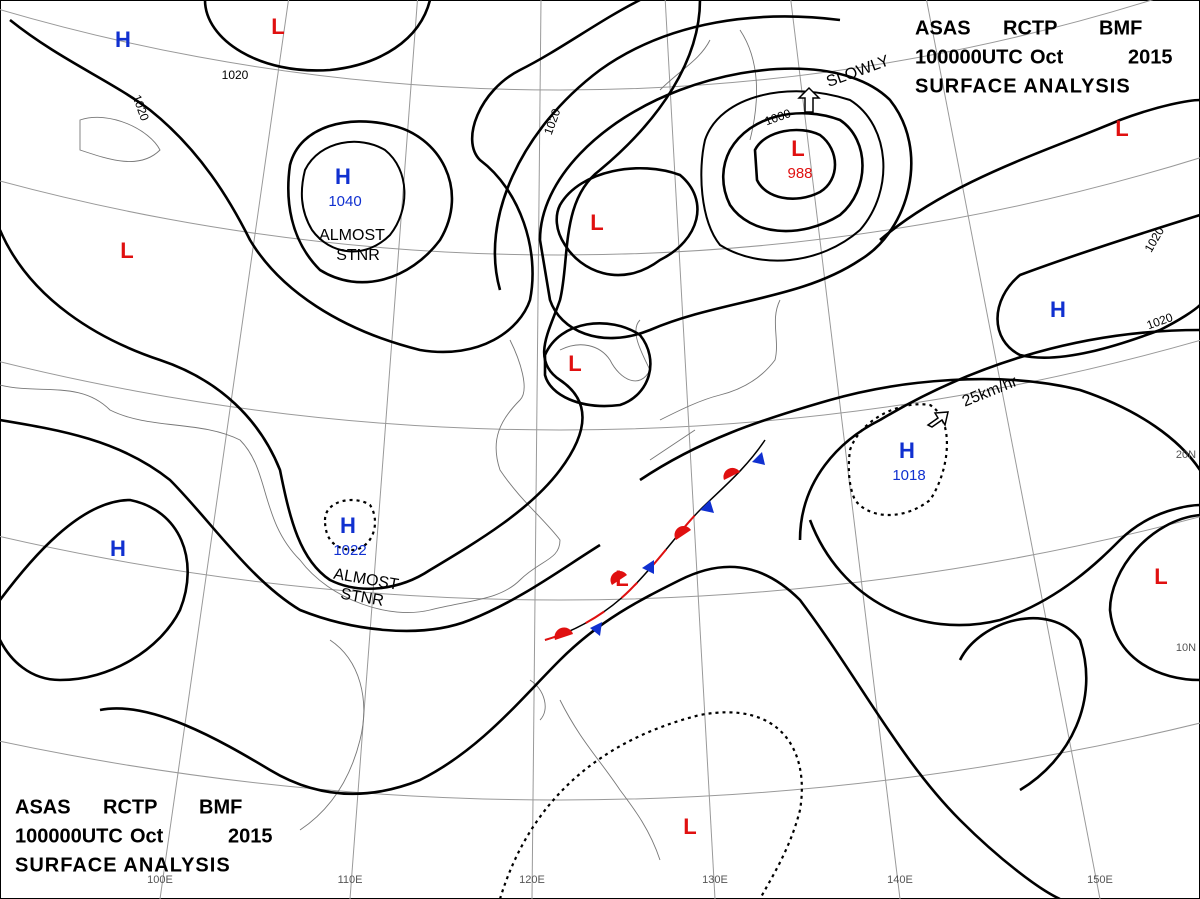 This screenshot has height=899, width=1200. I want to click on grid-label: 100E, so click(160, 880).